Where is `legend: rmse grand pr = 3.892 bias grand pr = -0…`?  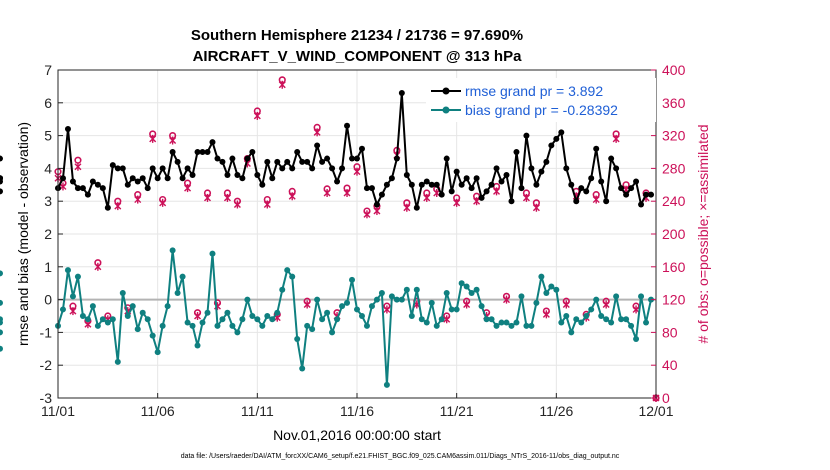 legend: rmse grand pr = 3.892 bias grand pr = -0… is located at coordinates (541, 100).